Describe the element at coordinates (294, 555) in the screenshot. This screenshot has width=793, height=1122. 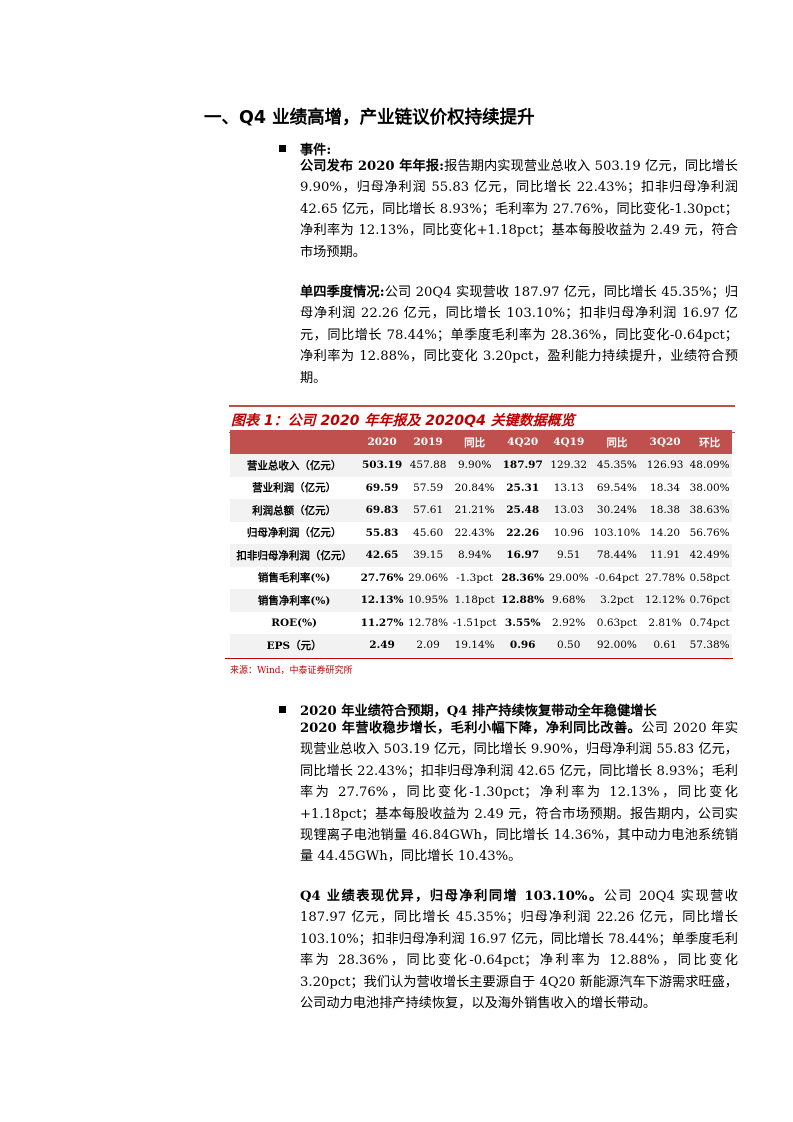
I see `row-label: 扣非归母净利润（亿元）` at that location.